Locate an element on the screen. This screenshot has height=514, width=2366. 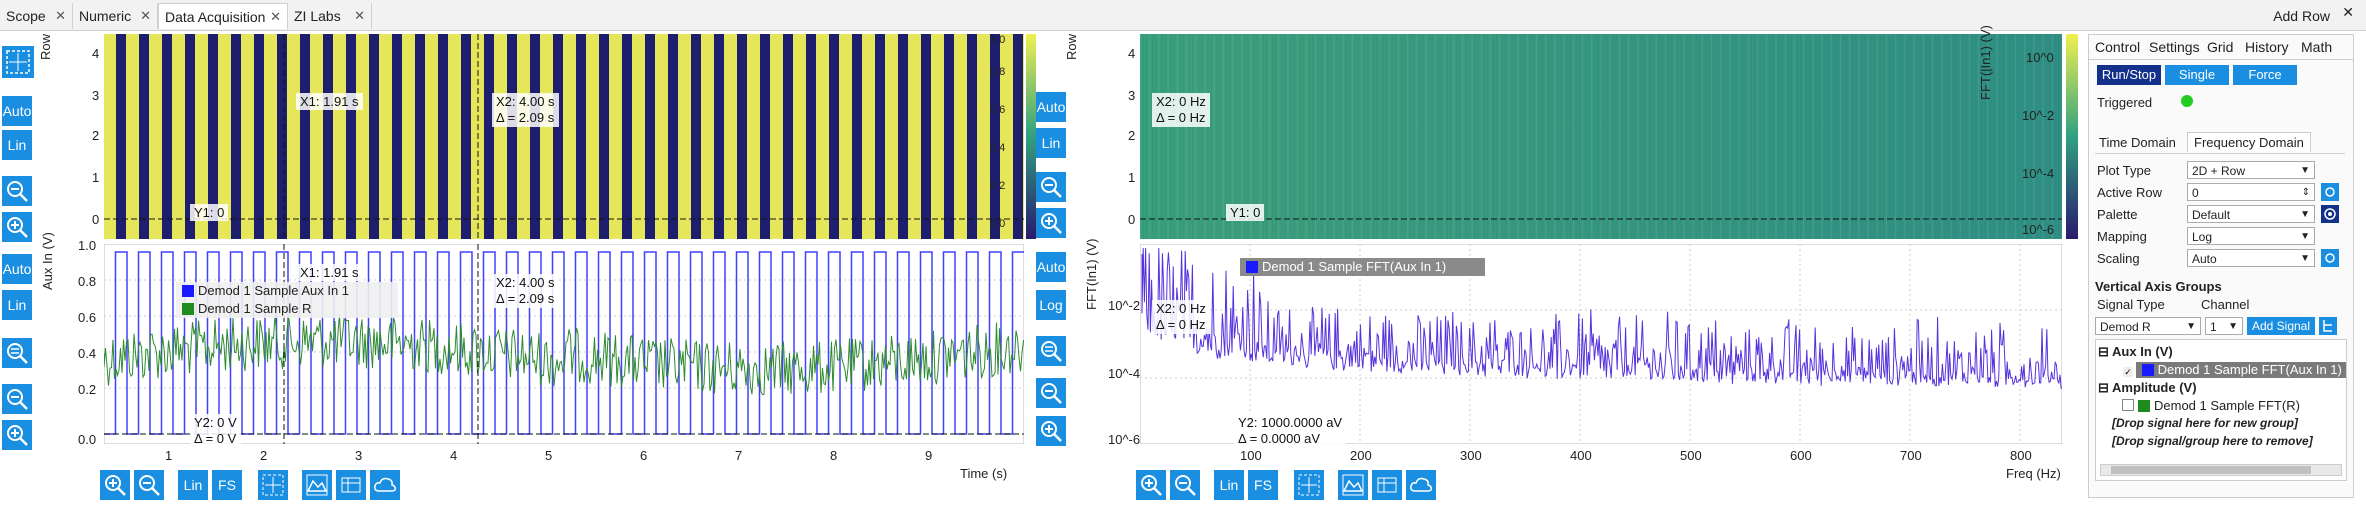
palette-select: Default ▼ is located at coordinates (2251, 214).